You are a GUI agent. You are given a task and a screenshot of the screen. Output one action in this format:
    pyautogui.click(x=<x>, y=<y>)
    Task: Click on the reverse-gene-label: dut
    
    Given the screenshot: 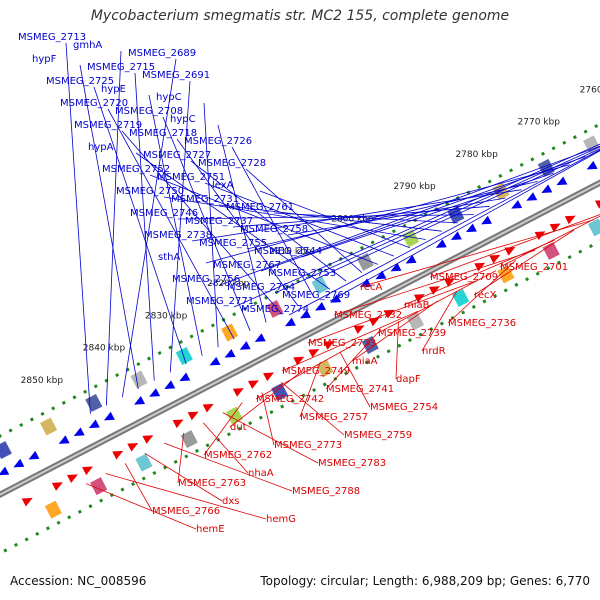 What is the action you would take?
    pyautogui.click(x=238, y=427)
    